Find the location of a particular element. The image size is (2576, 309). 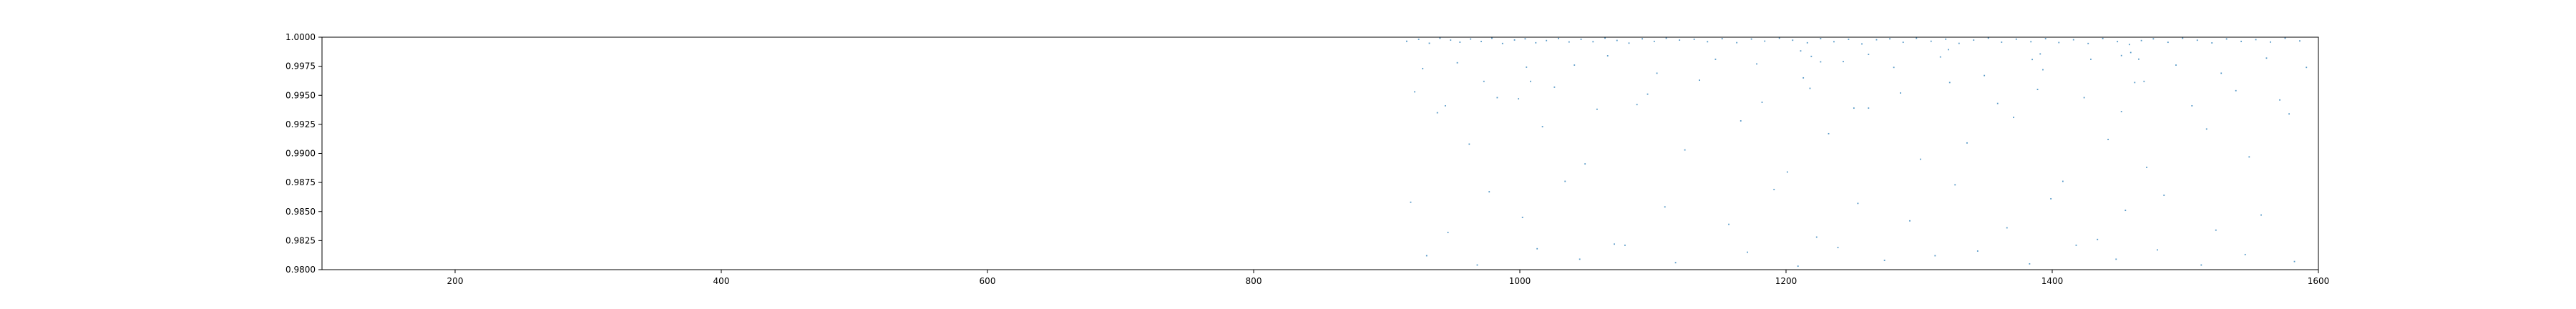

y-tick-label: 0.9825 is located at coordinates (301, 240).